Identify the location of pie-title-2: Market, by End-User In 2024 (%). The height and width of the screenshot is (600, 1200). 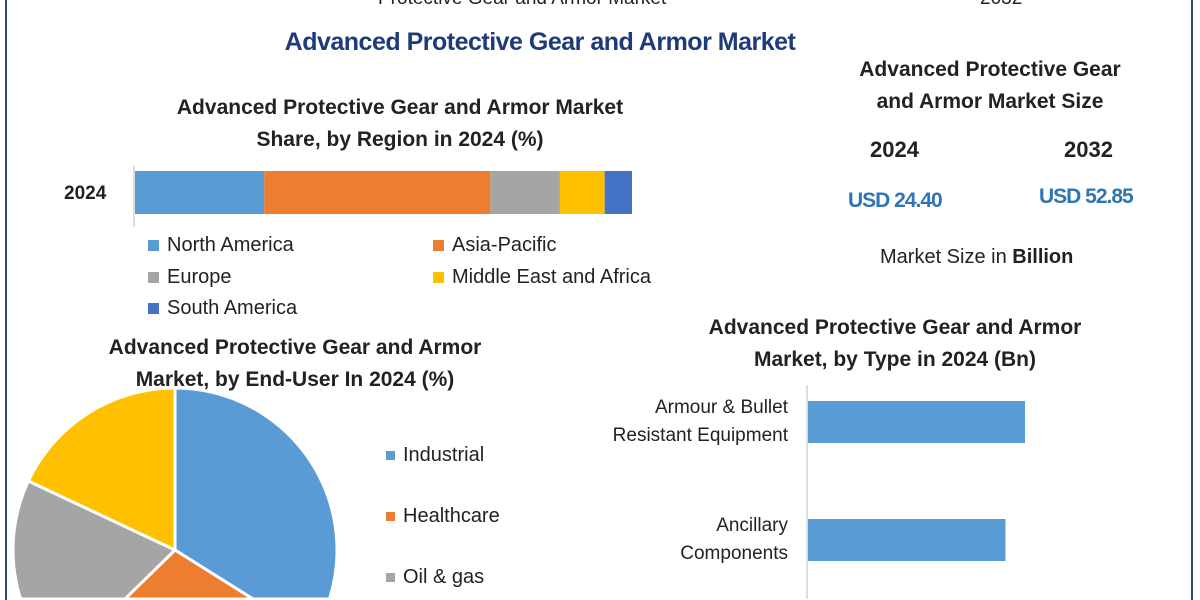
(295, 379).